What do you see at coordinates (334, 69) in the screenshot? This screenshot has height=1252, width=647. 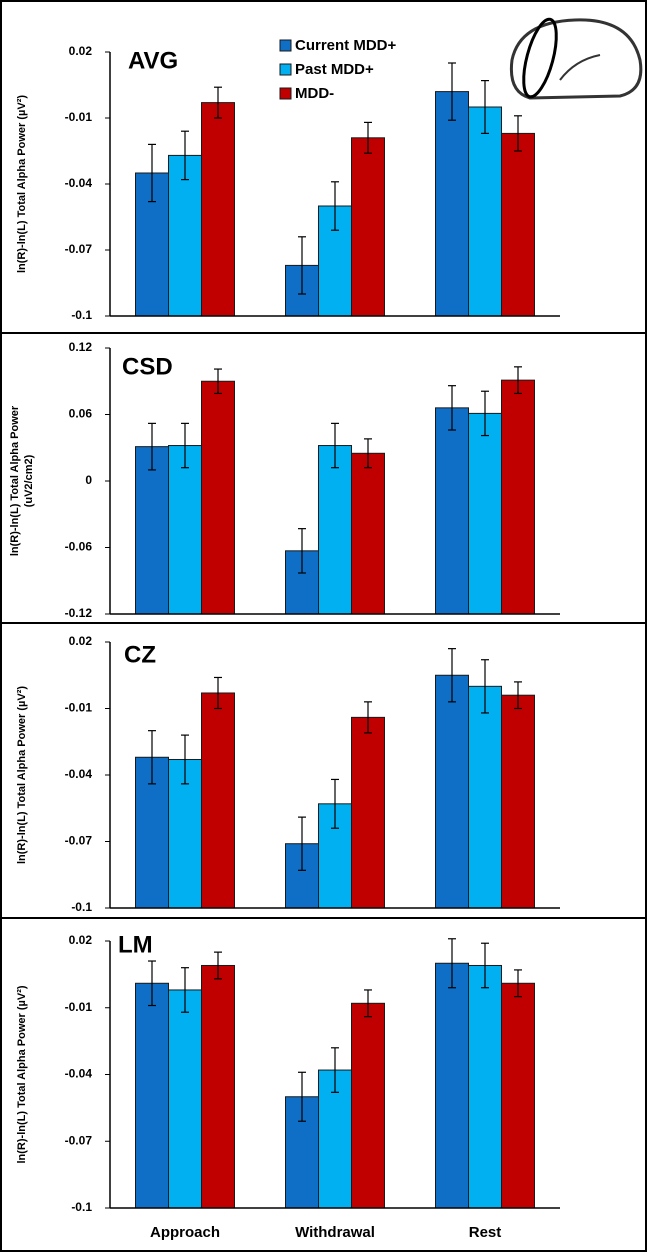 I see `legend-label: Past MDD+` at bounding box center [334, 69].